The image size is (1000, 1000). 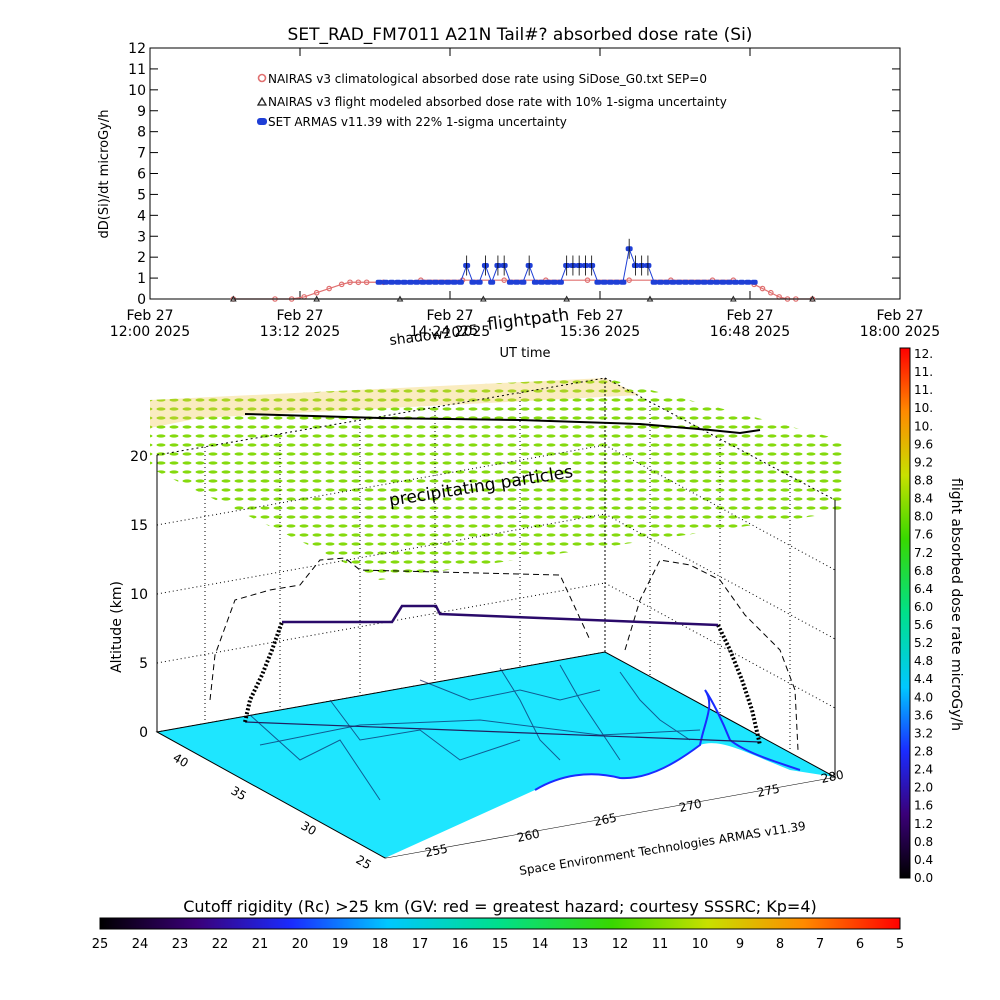 I want to click on colorbar-tick-label: 11., so click(x=923, y=390).